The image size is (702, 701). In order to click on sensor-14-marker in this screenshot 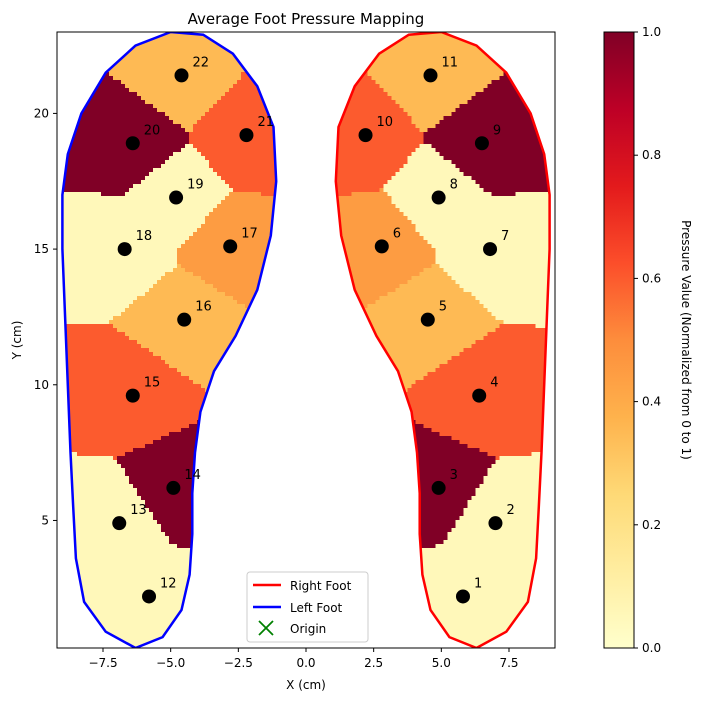, I will do `click(173, 487)`.